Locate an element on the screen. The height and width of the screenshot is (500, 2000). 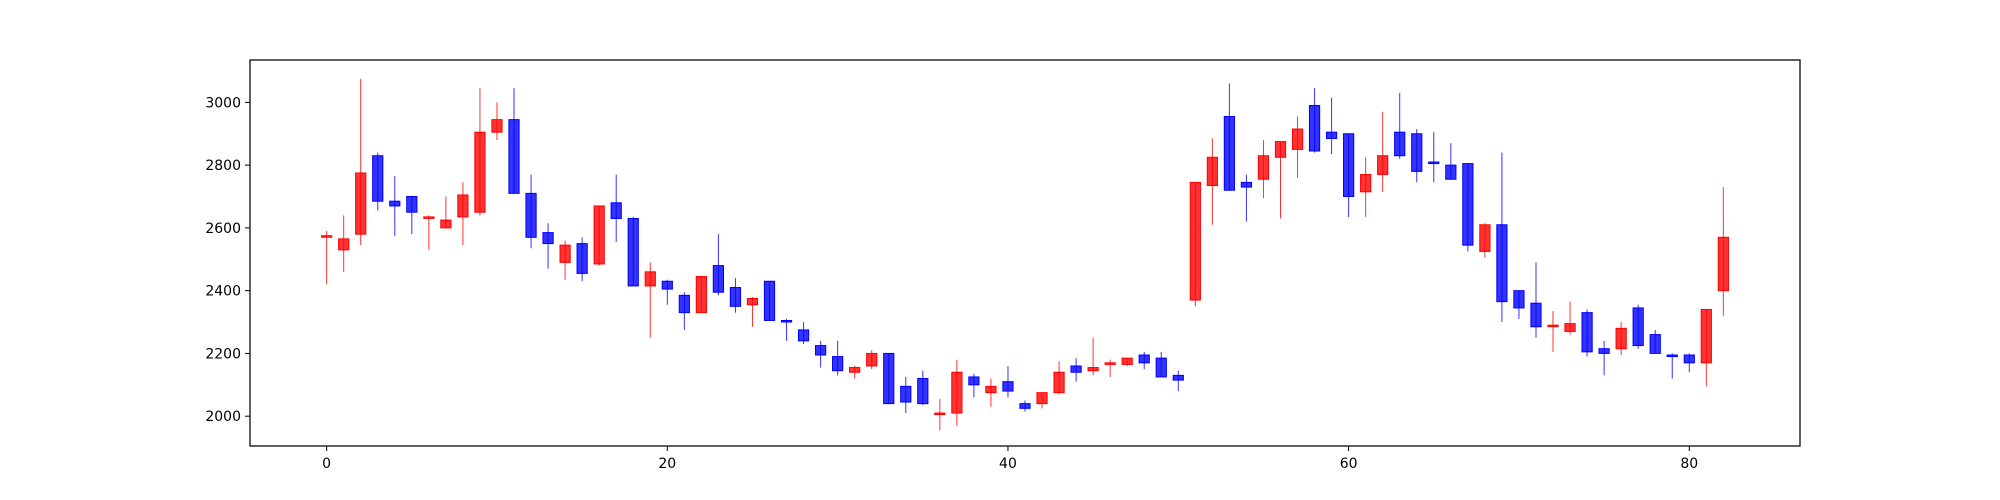
x-tick-label: 60 is located at coordinates (1349, 464).